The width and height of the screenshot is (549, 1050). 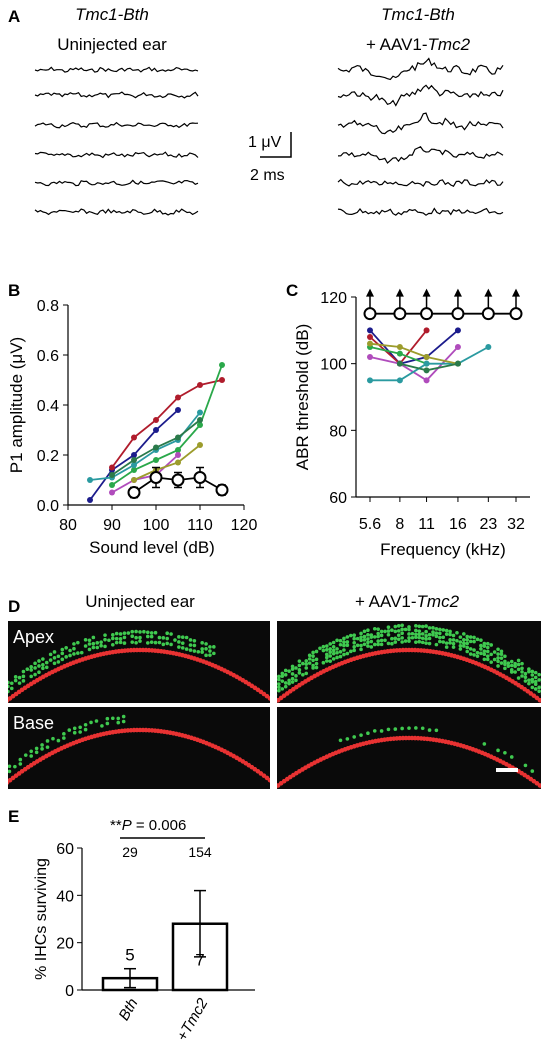 I want to click on chart-e-x-tick-label: +Tmc2, so click(x=193, y=1019).